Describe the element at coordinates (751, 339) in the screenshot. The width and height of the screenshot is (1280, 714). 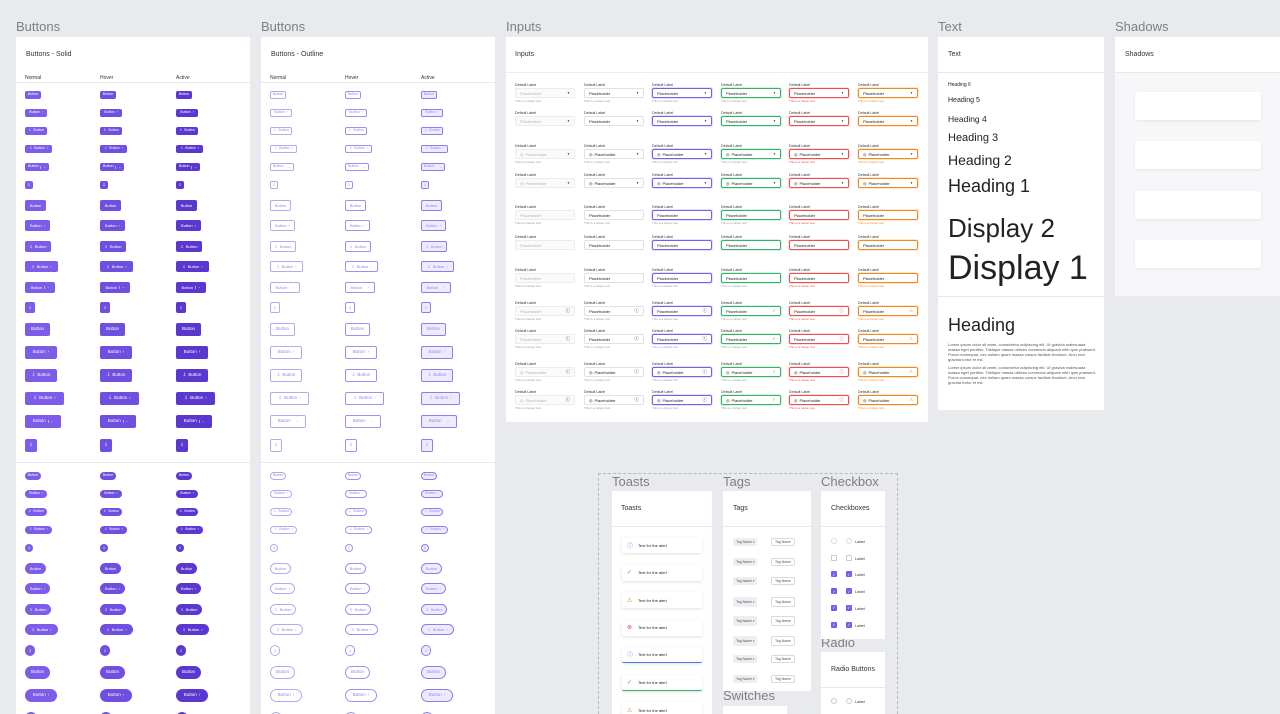
I see `text-input: Placeholder ✓` at that location.